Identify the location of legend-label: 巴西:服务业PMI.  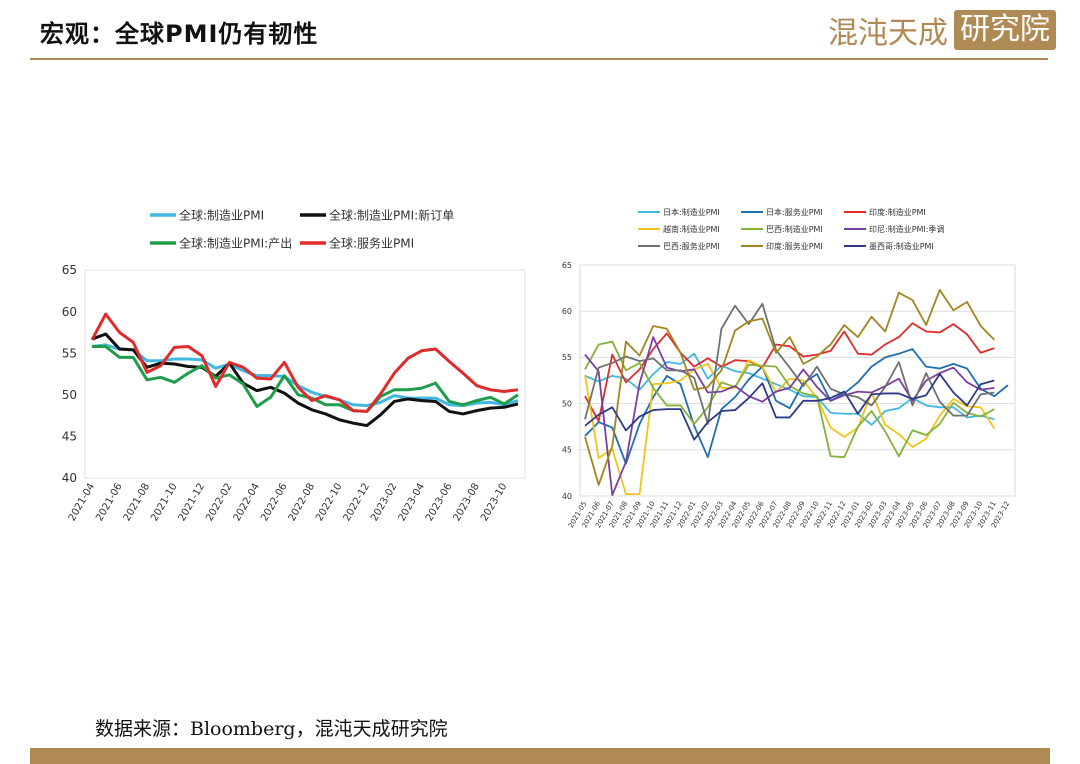
(691, 246).